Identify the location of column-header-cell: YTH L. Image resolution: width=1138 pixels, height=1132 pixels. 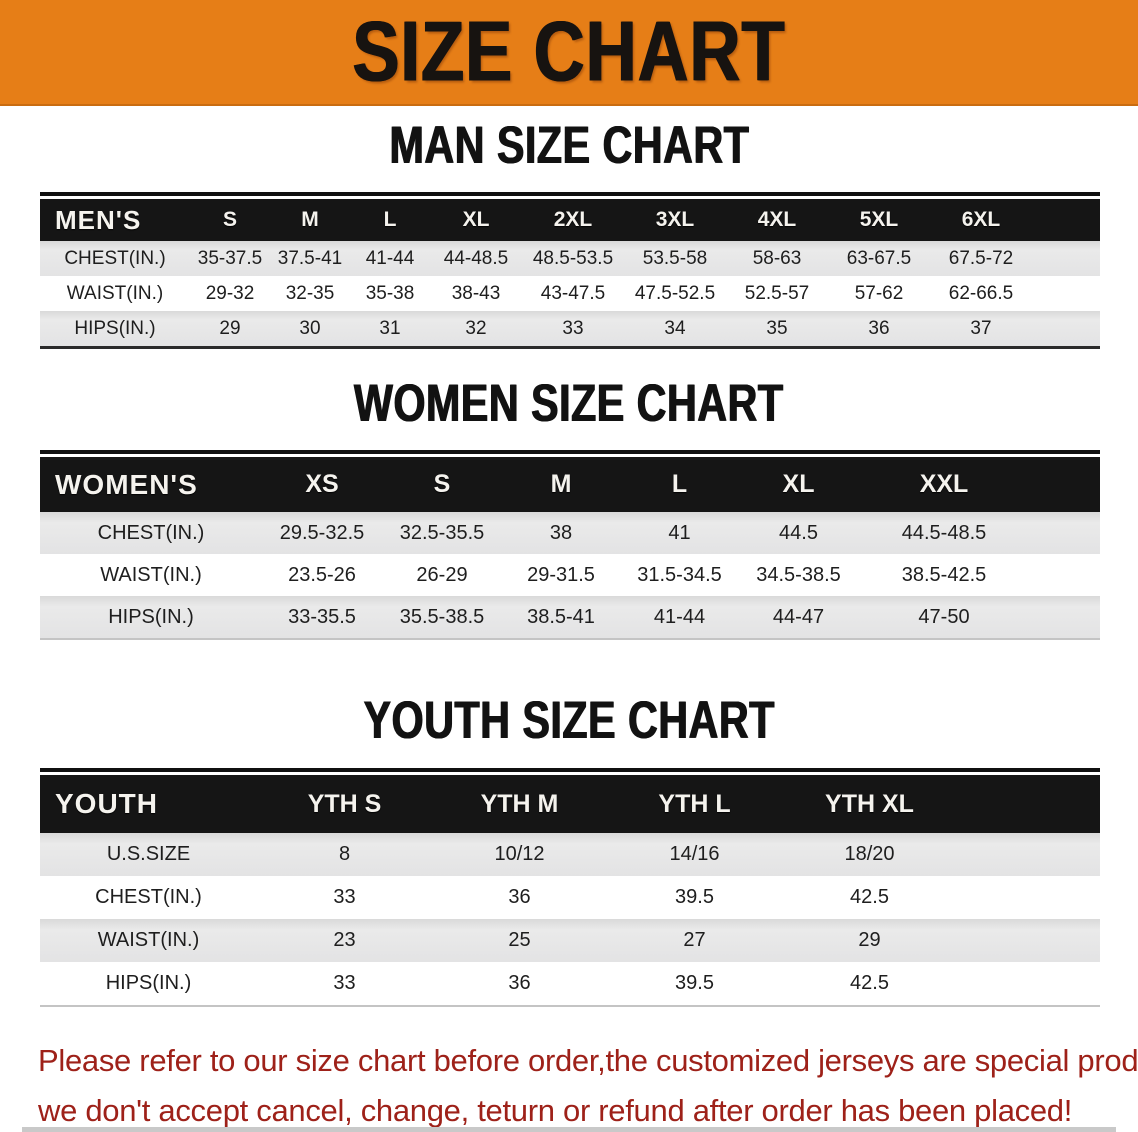
(694, 804).